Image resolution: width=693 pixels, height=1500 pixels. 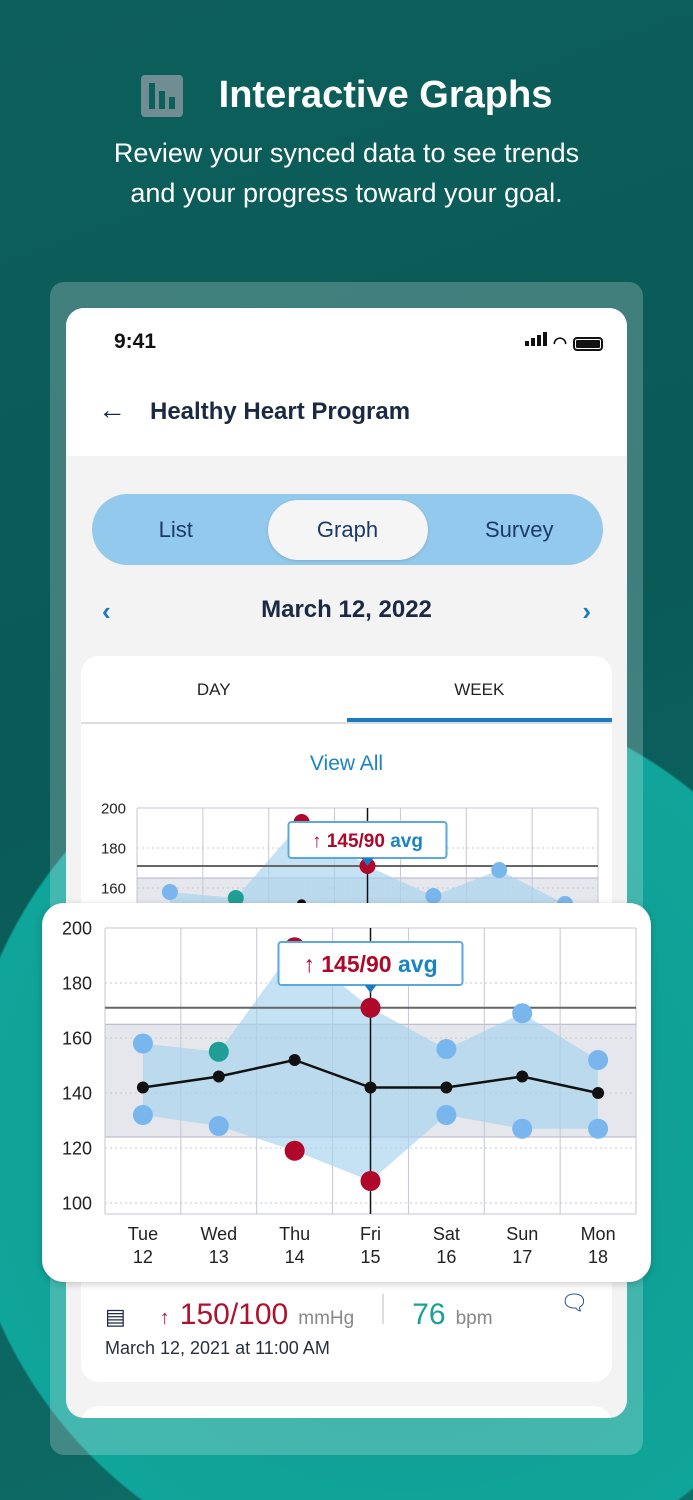 I want to click on x-tick-date: 15, so click(x=370, y=1257).